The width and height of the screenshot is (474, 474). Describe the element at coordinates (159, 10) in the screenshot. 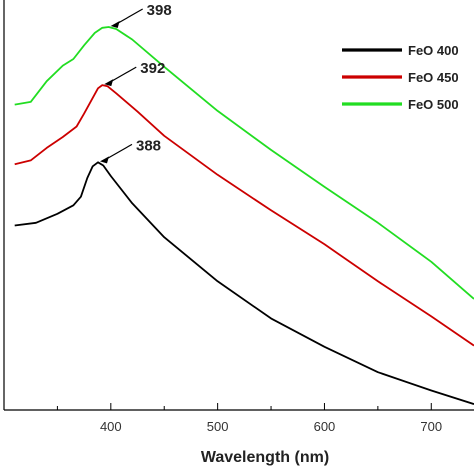

I see `peak-label: 398` at that location.